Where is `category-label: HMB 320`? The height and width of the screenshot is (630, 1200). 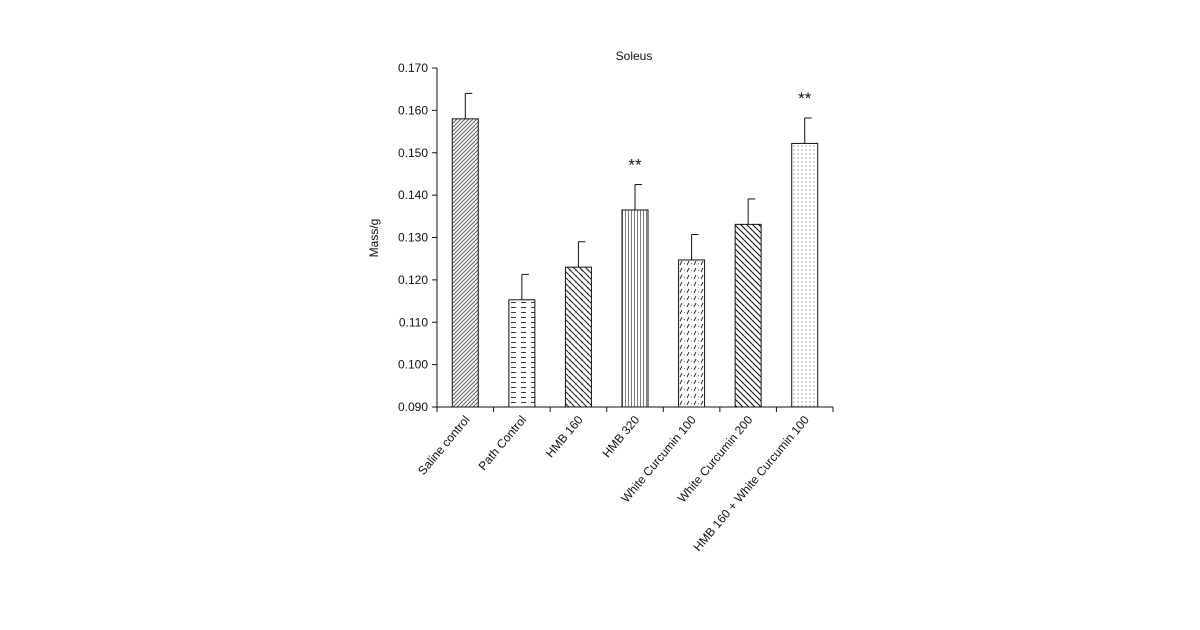 category-label: HMB 320 is located at coordinates (620, 437).